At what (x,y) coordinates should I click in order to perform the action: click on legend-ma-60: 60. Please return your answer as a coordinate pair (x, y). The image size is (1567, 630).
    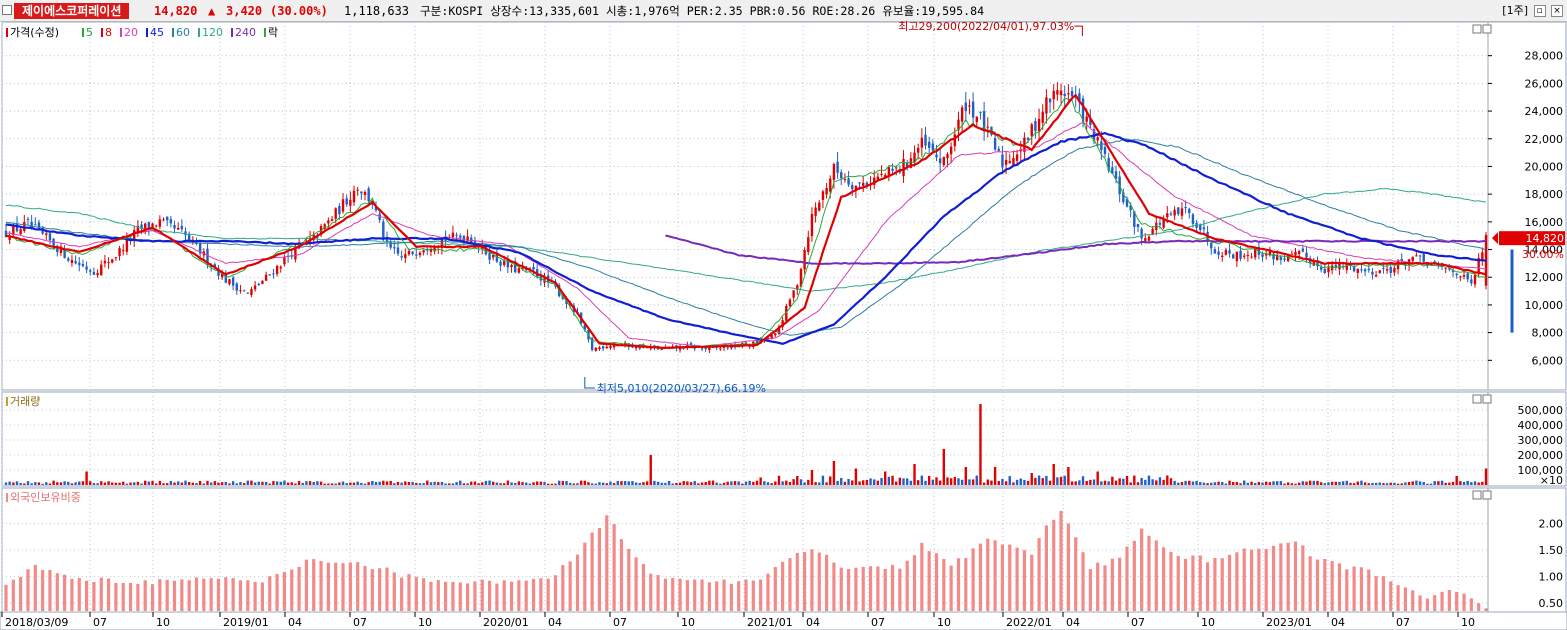
    Looking at the image, I should click on (183, 32).